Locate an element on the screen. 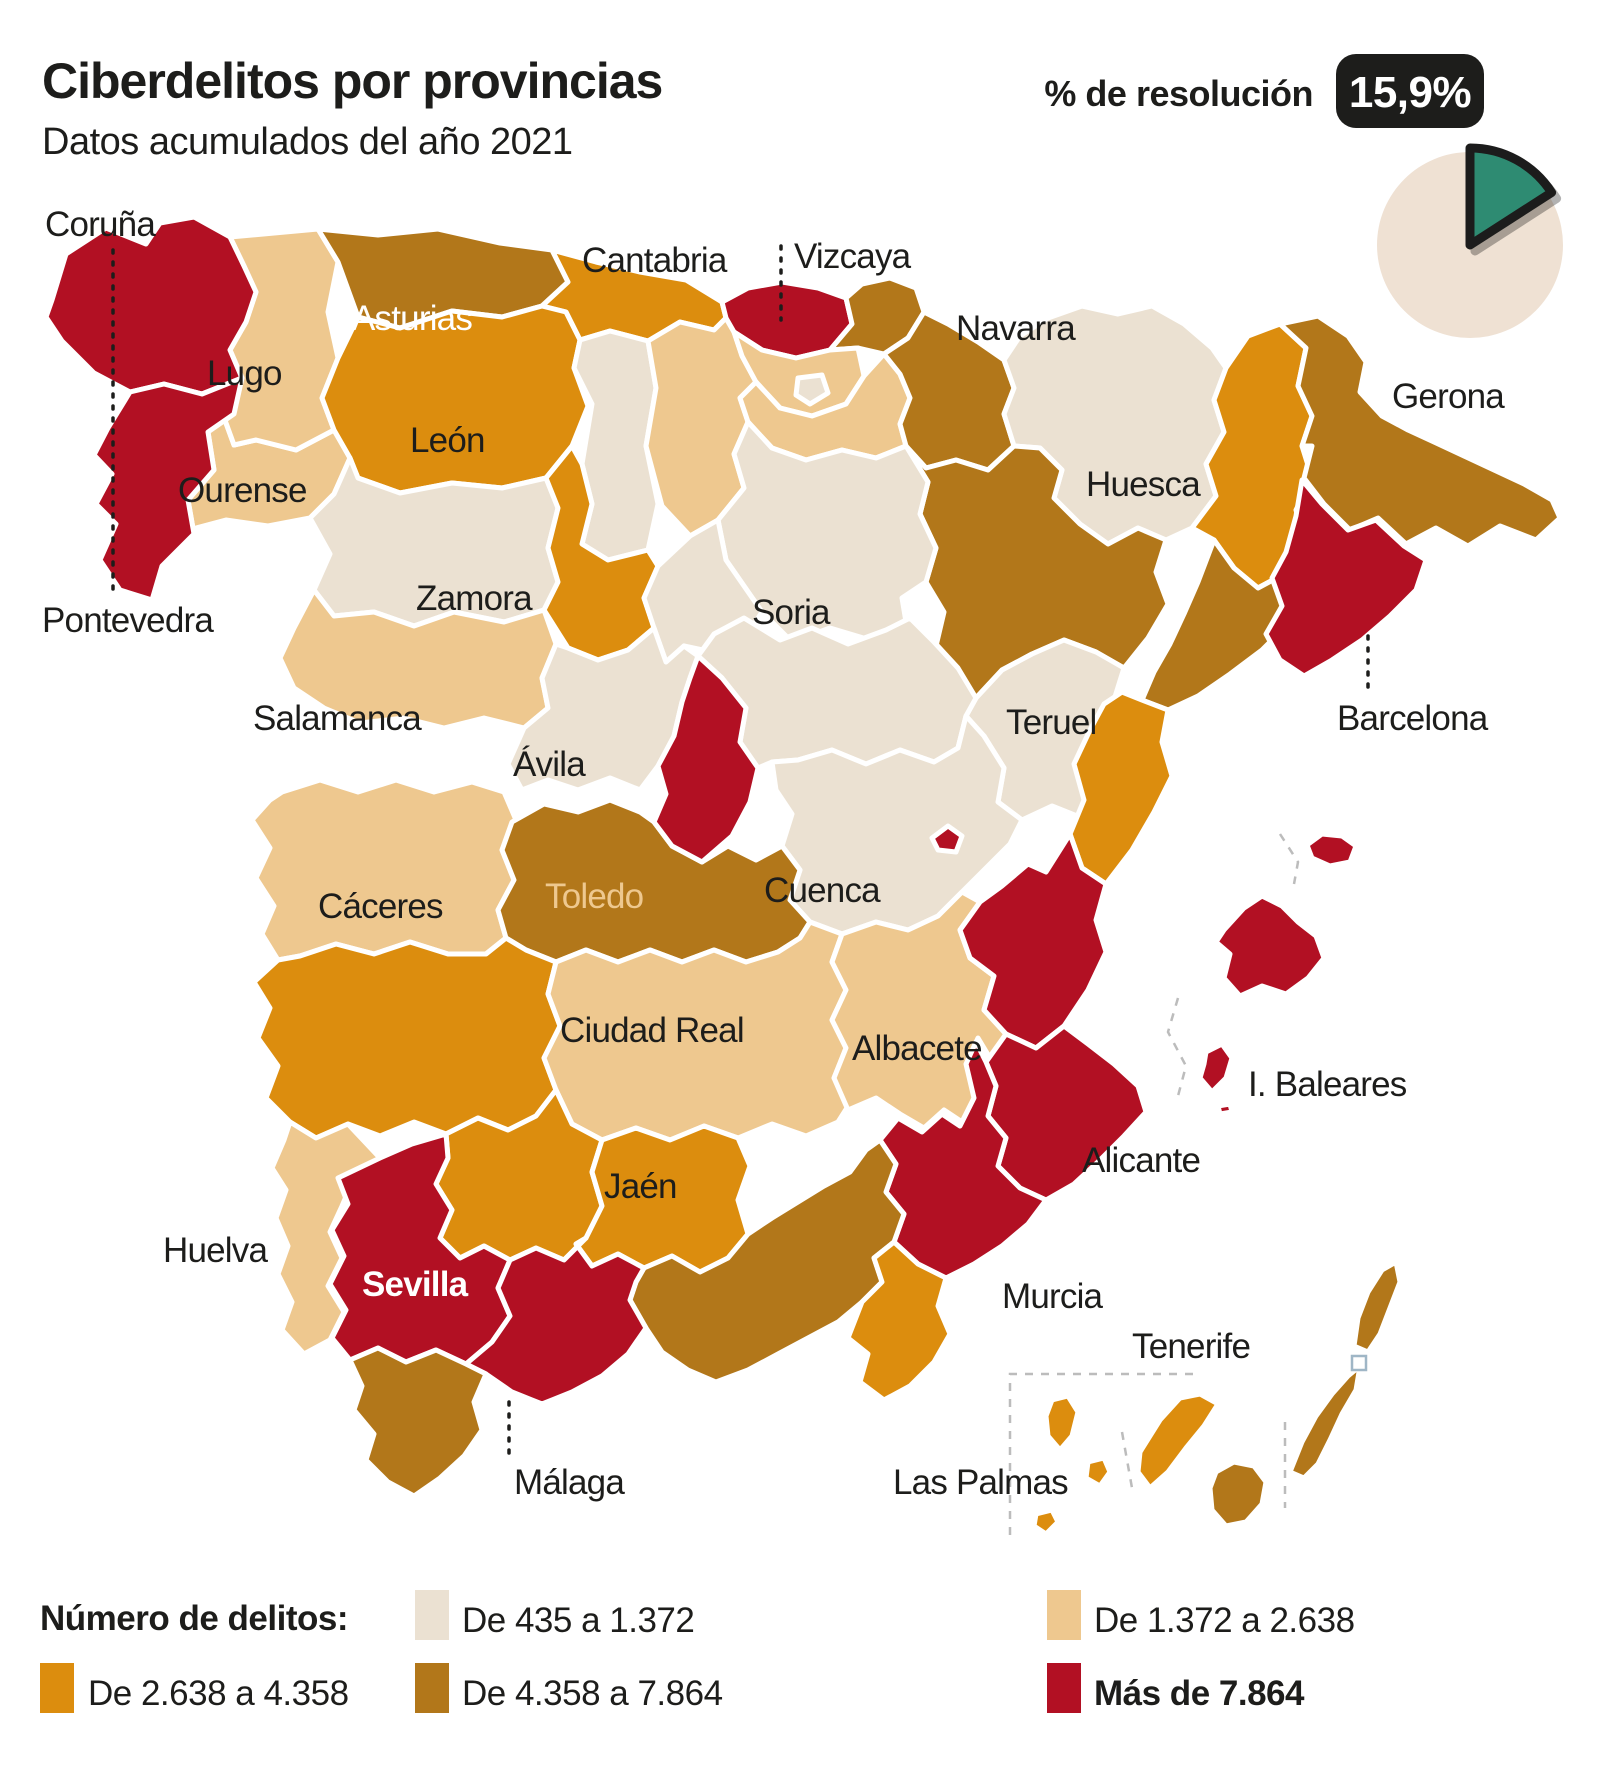  province-caceres is located at coordinates (384, 870).